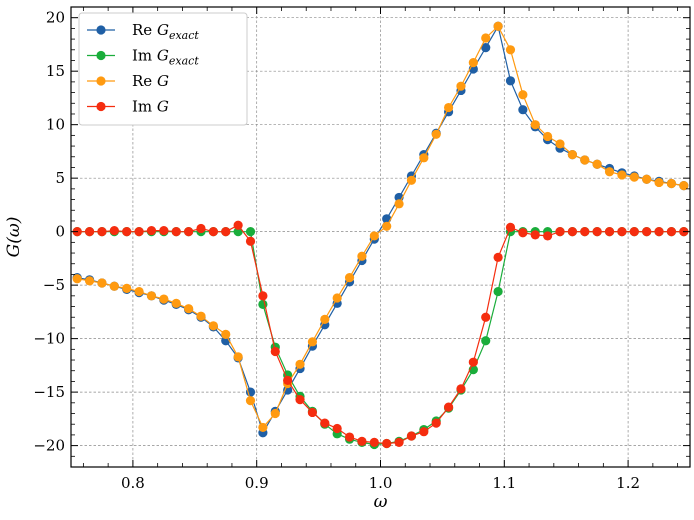  What do you see at coordinates (49, 392) in the screenshot?
I see `y-tick-label: −15` at bounding box center [49, 392].